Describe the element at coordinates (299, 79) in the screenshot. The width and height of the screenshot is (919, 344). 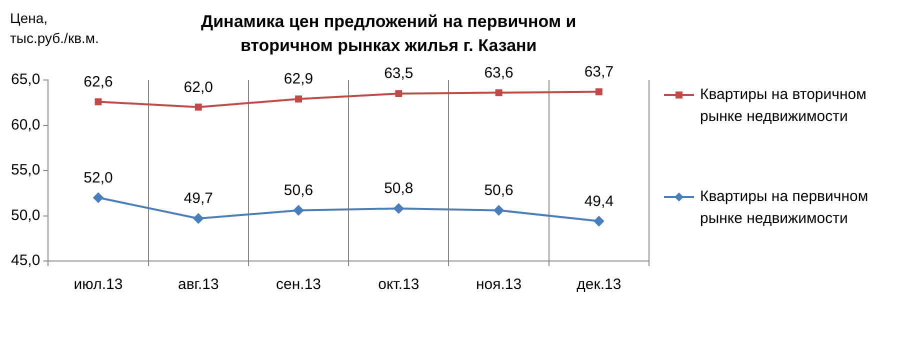
I see `data-label: 62,9` at that location.